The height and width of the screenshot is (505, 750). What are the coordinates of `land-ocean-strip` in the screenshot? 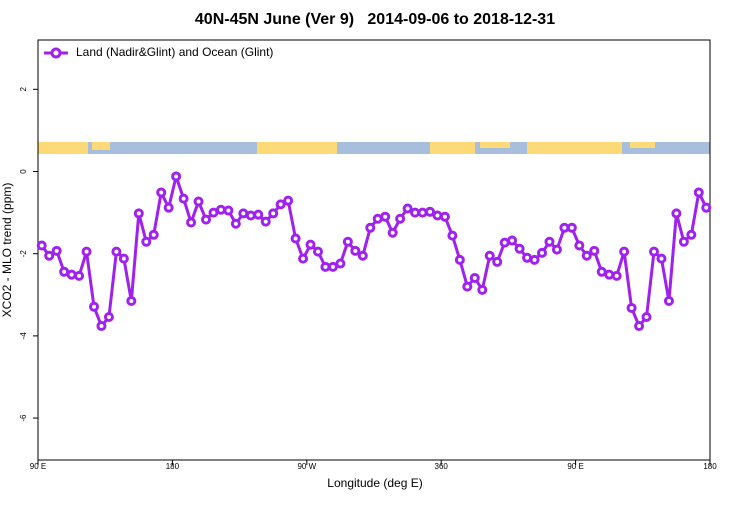 It's located at (374, 148).